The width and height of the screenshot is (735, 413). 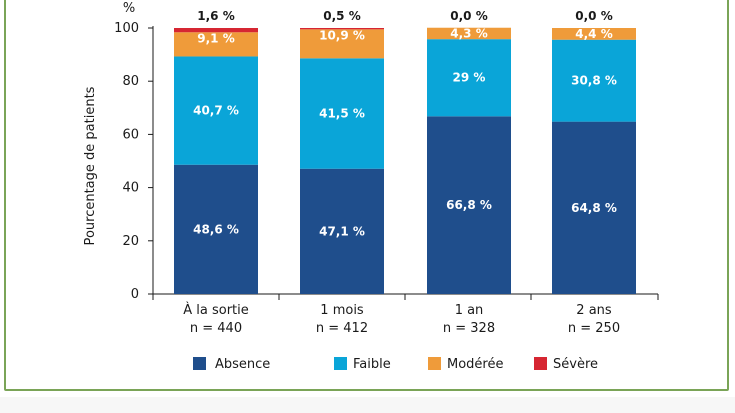 I want to click on y-tick-label-2: 40, so click(x=130, y=188).